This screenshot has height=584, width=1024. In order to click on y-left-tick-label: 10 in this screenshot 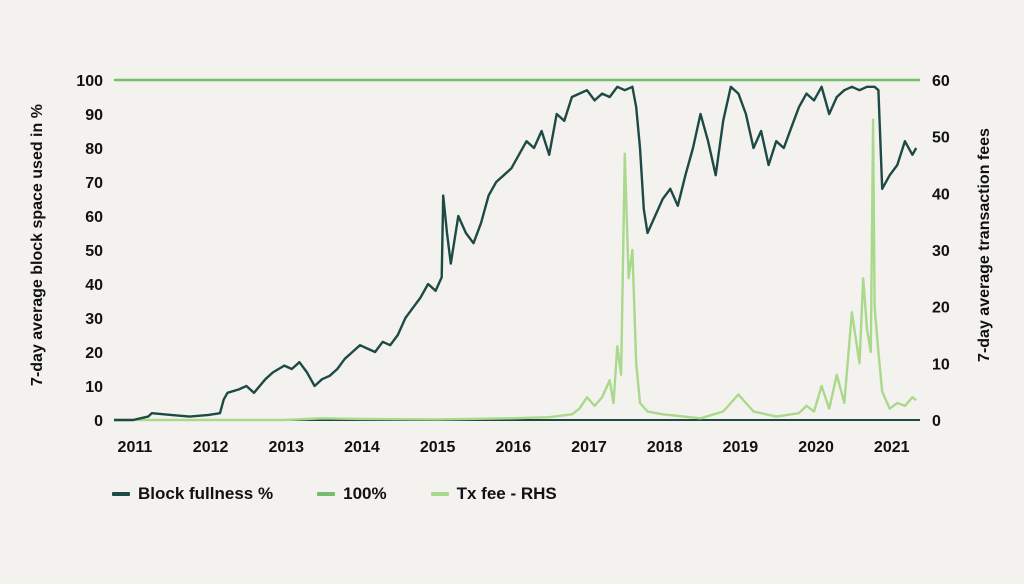, I will do `click(94, 387)`.